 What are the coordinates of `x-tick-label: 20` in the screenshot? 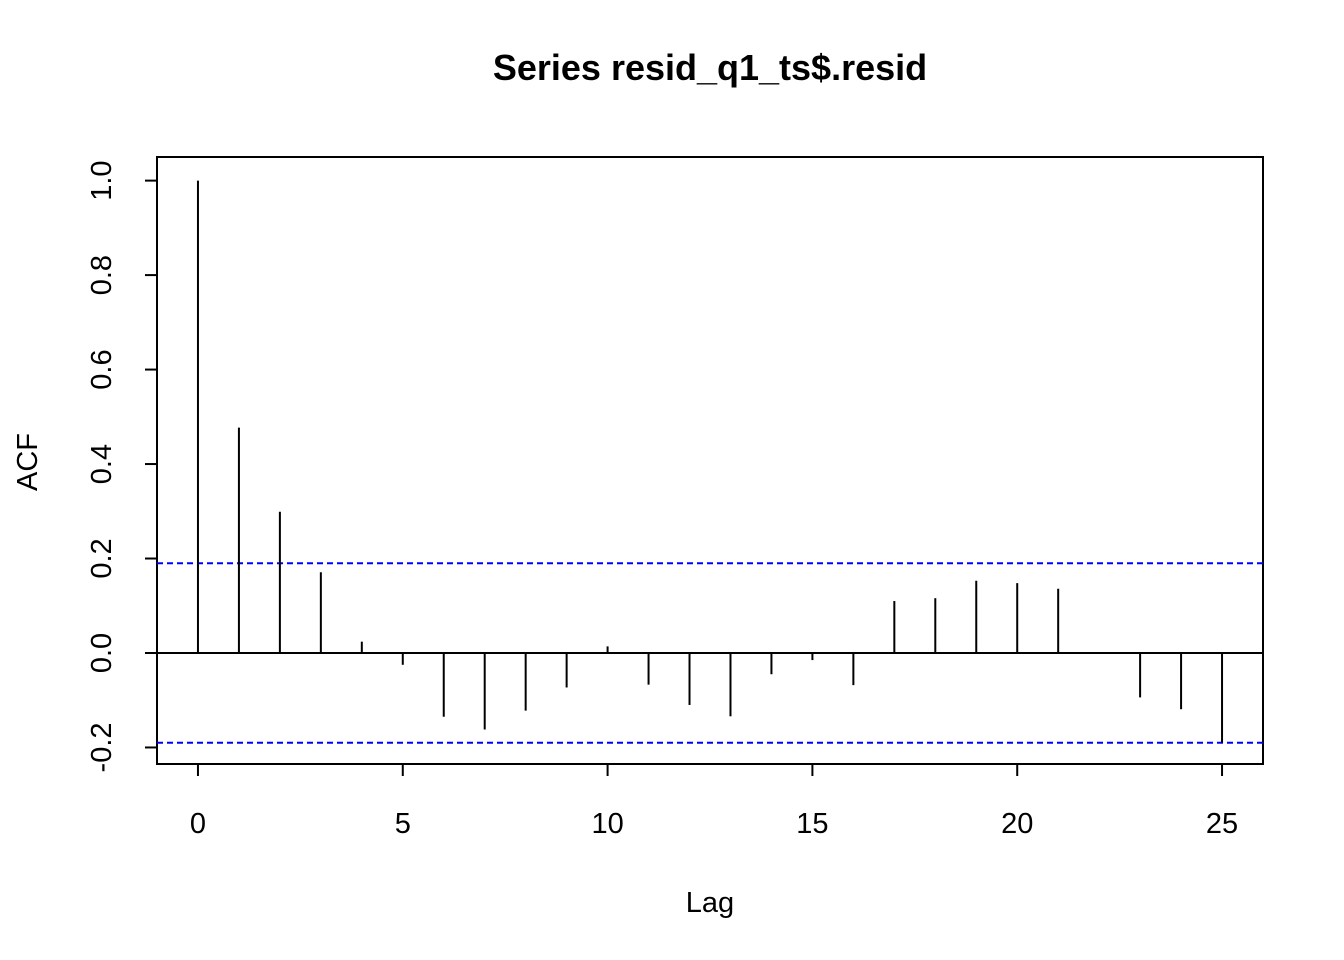 It's located at (1017, 824).